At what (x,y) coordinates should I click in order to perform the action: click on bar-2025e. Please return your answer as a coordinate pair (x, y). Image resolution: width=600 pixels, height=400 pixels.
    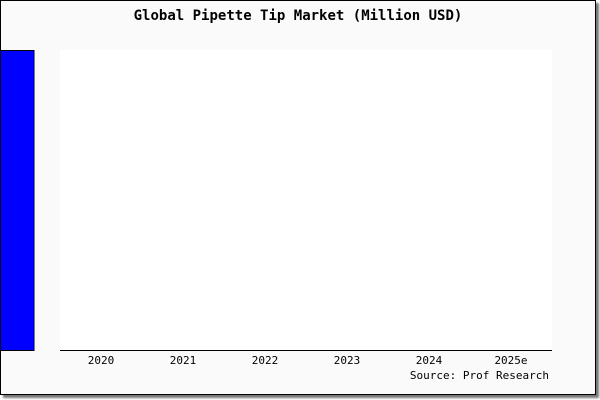
    Looking at the image, I should click on (17, 200).